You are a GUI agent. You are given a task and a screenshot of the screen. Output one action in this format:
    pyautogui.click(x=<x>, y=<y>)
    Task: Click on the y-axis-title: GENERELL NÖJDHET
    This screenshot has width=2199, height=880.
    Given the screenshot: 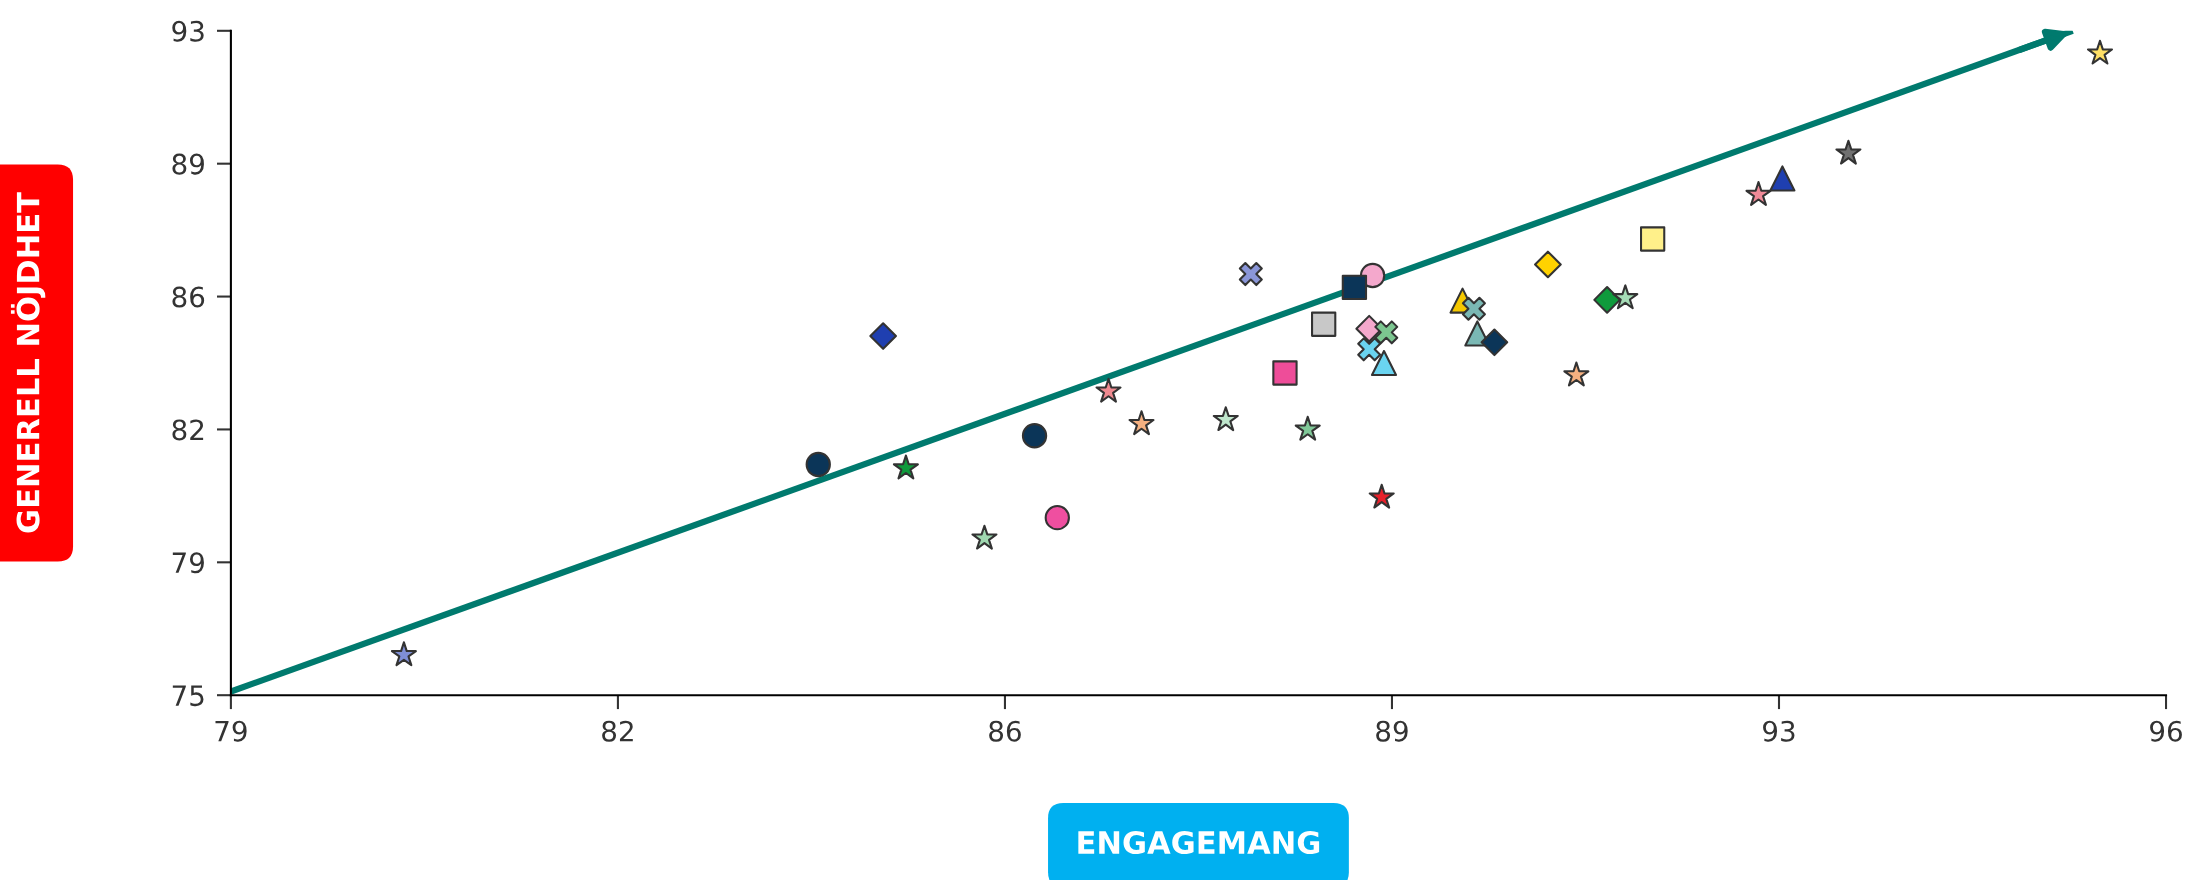 What is the action you would take?
    pyautogui.click(x=28, y=362)
    